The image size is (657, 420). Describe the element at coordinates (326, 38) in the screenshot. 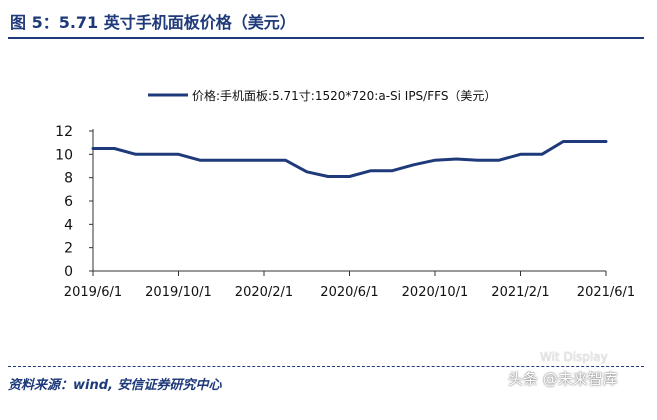

I see `title-divider` at that location.